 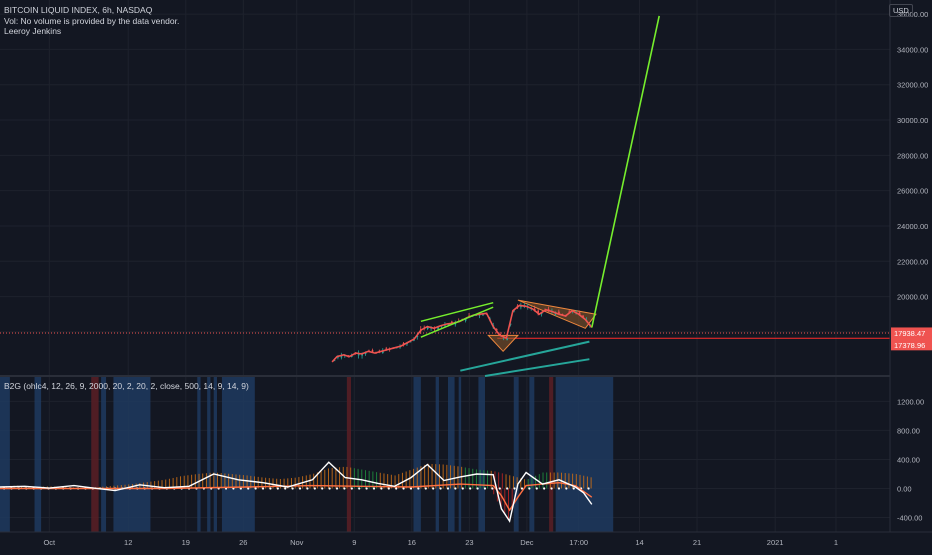 What do you see at coordinates (908, 430) in the screenshot?
I see `indicator-axis-tick: 800.00` at bounding box center [908, 430].